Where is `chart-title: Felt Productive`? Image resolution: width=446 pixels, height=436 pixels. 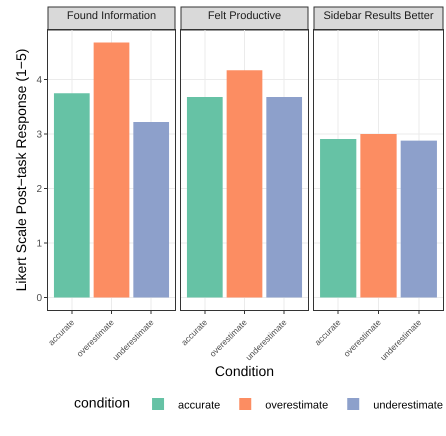 chart-title: Felt Productive is located at coordinates (245, 16).